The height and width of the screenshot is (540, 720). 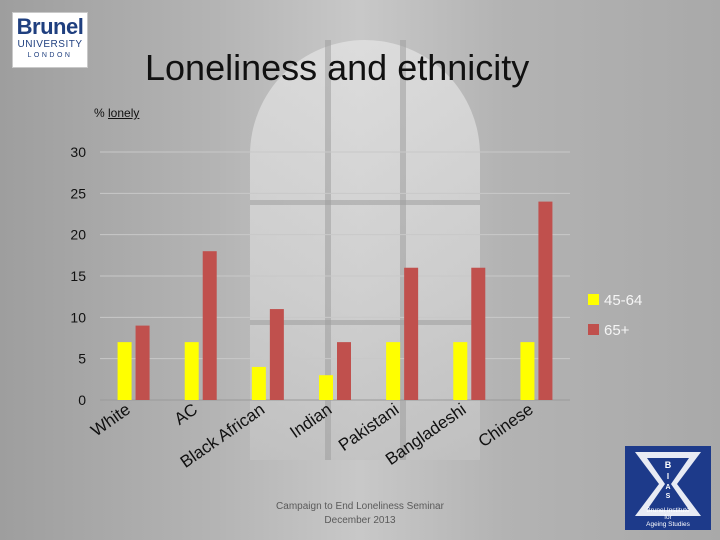 What do you see at coordinates (82, 359) in the screenshot?
I see `y-tick-label: 5` at bounding box center [82, 359].